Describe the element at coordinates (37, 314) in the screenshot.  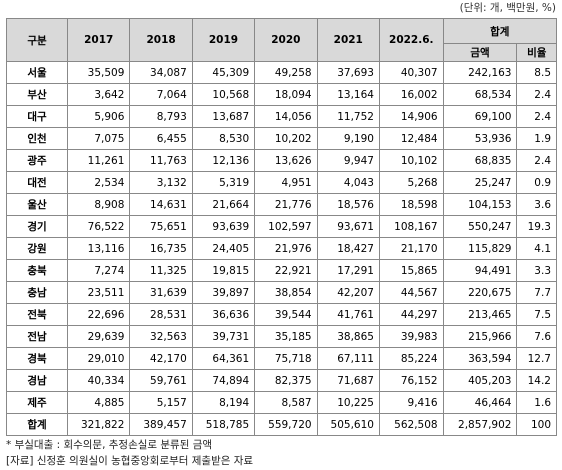
I see `region-cell: 전북` at that location.